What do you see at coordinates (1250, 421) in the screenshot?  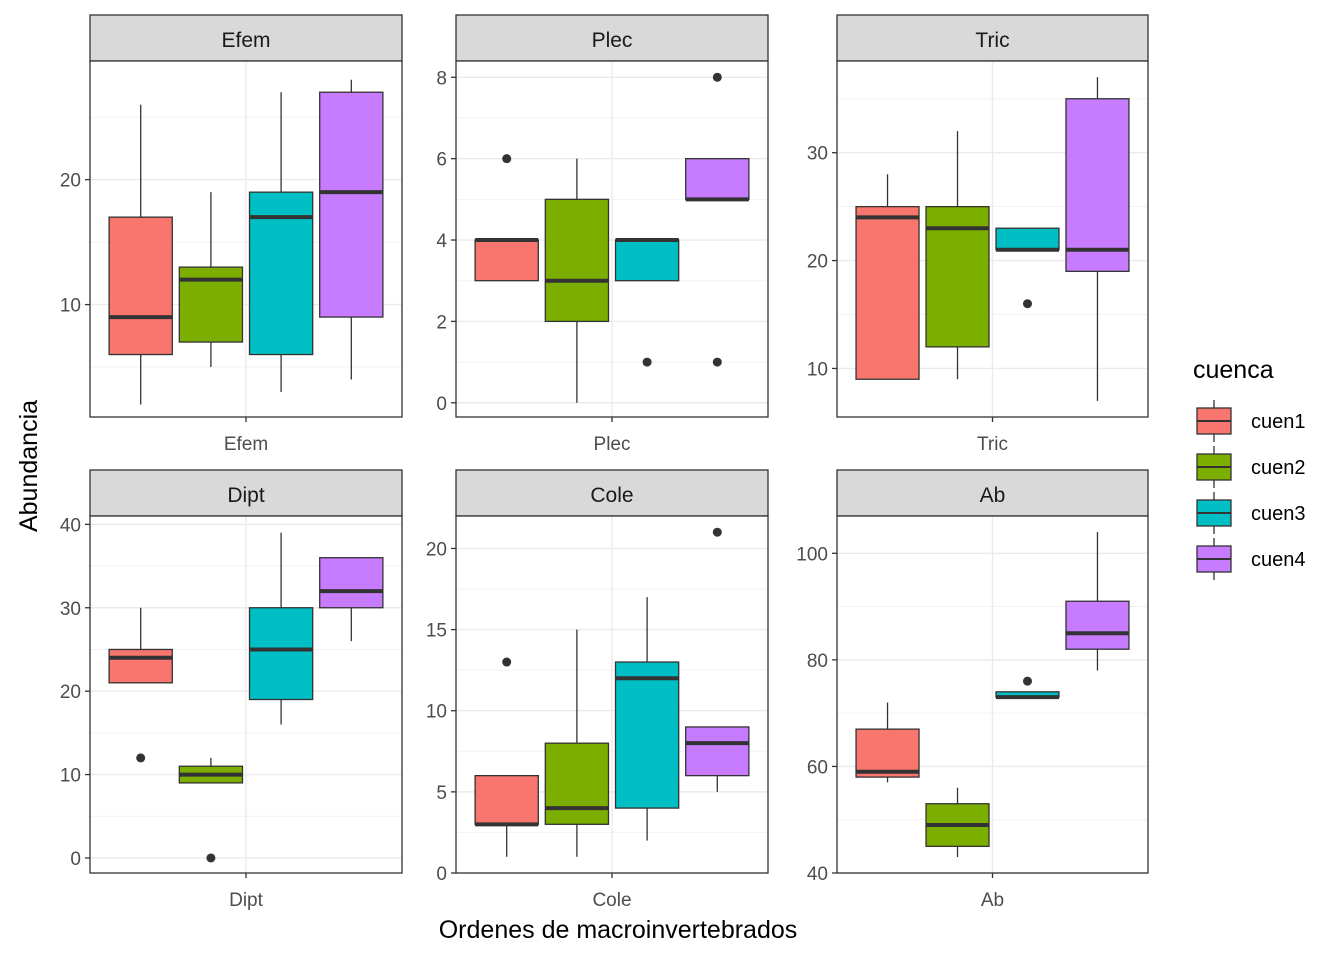 I see `legend-item-cuen1: cuen1` at bounding box center [1250, 421].